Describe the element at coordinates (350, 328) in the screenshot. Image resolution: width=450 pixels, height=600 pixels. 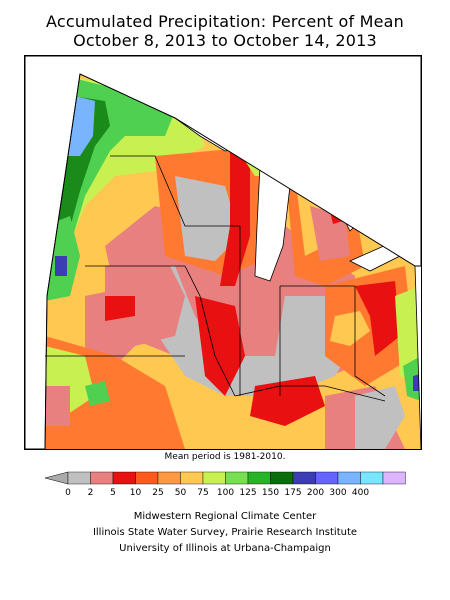
I see `zone-gold-oh` at that location.